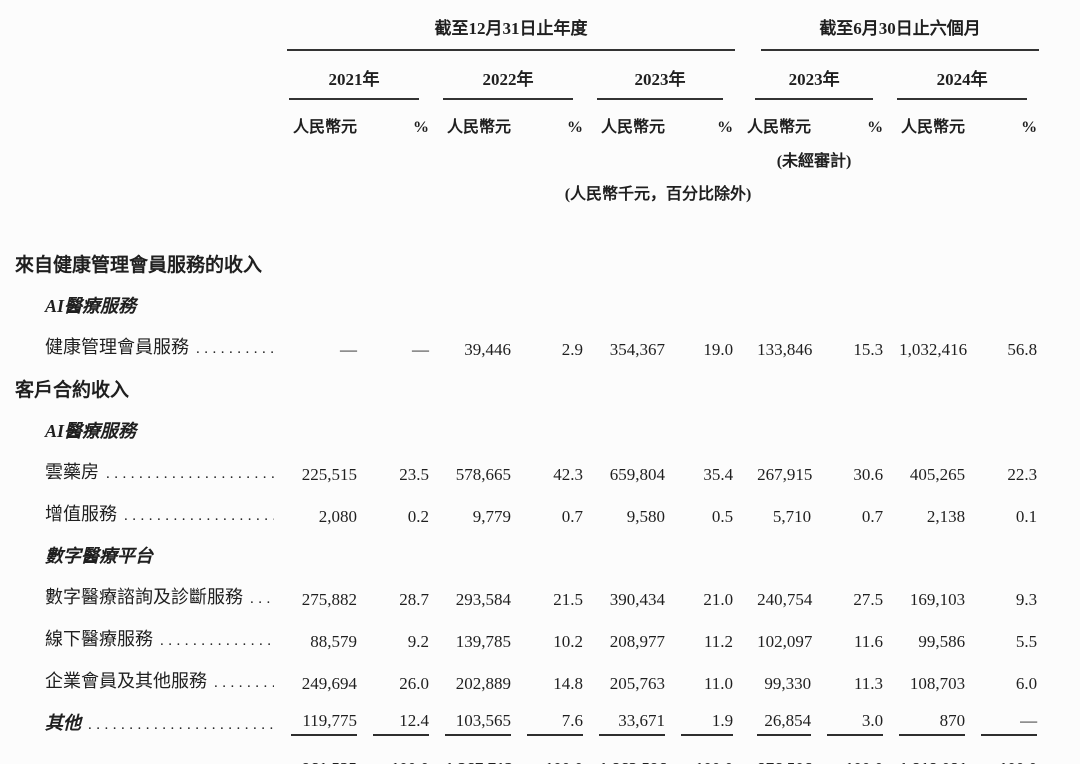 This screenshot has width=1080, height=764. Describe the element at coordinates (701, 680) in the screenshot. I see `table-cell: 11.0` at that location.